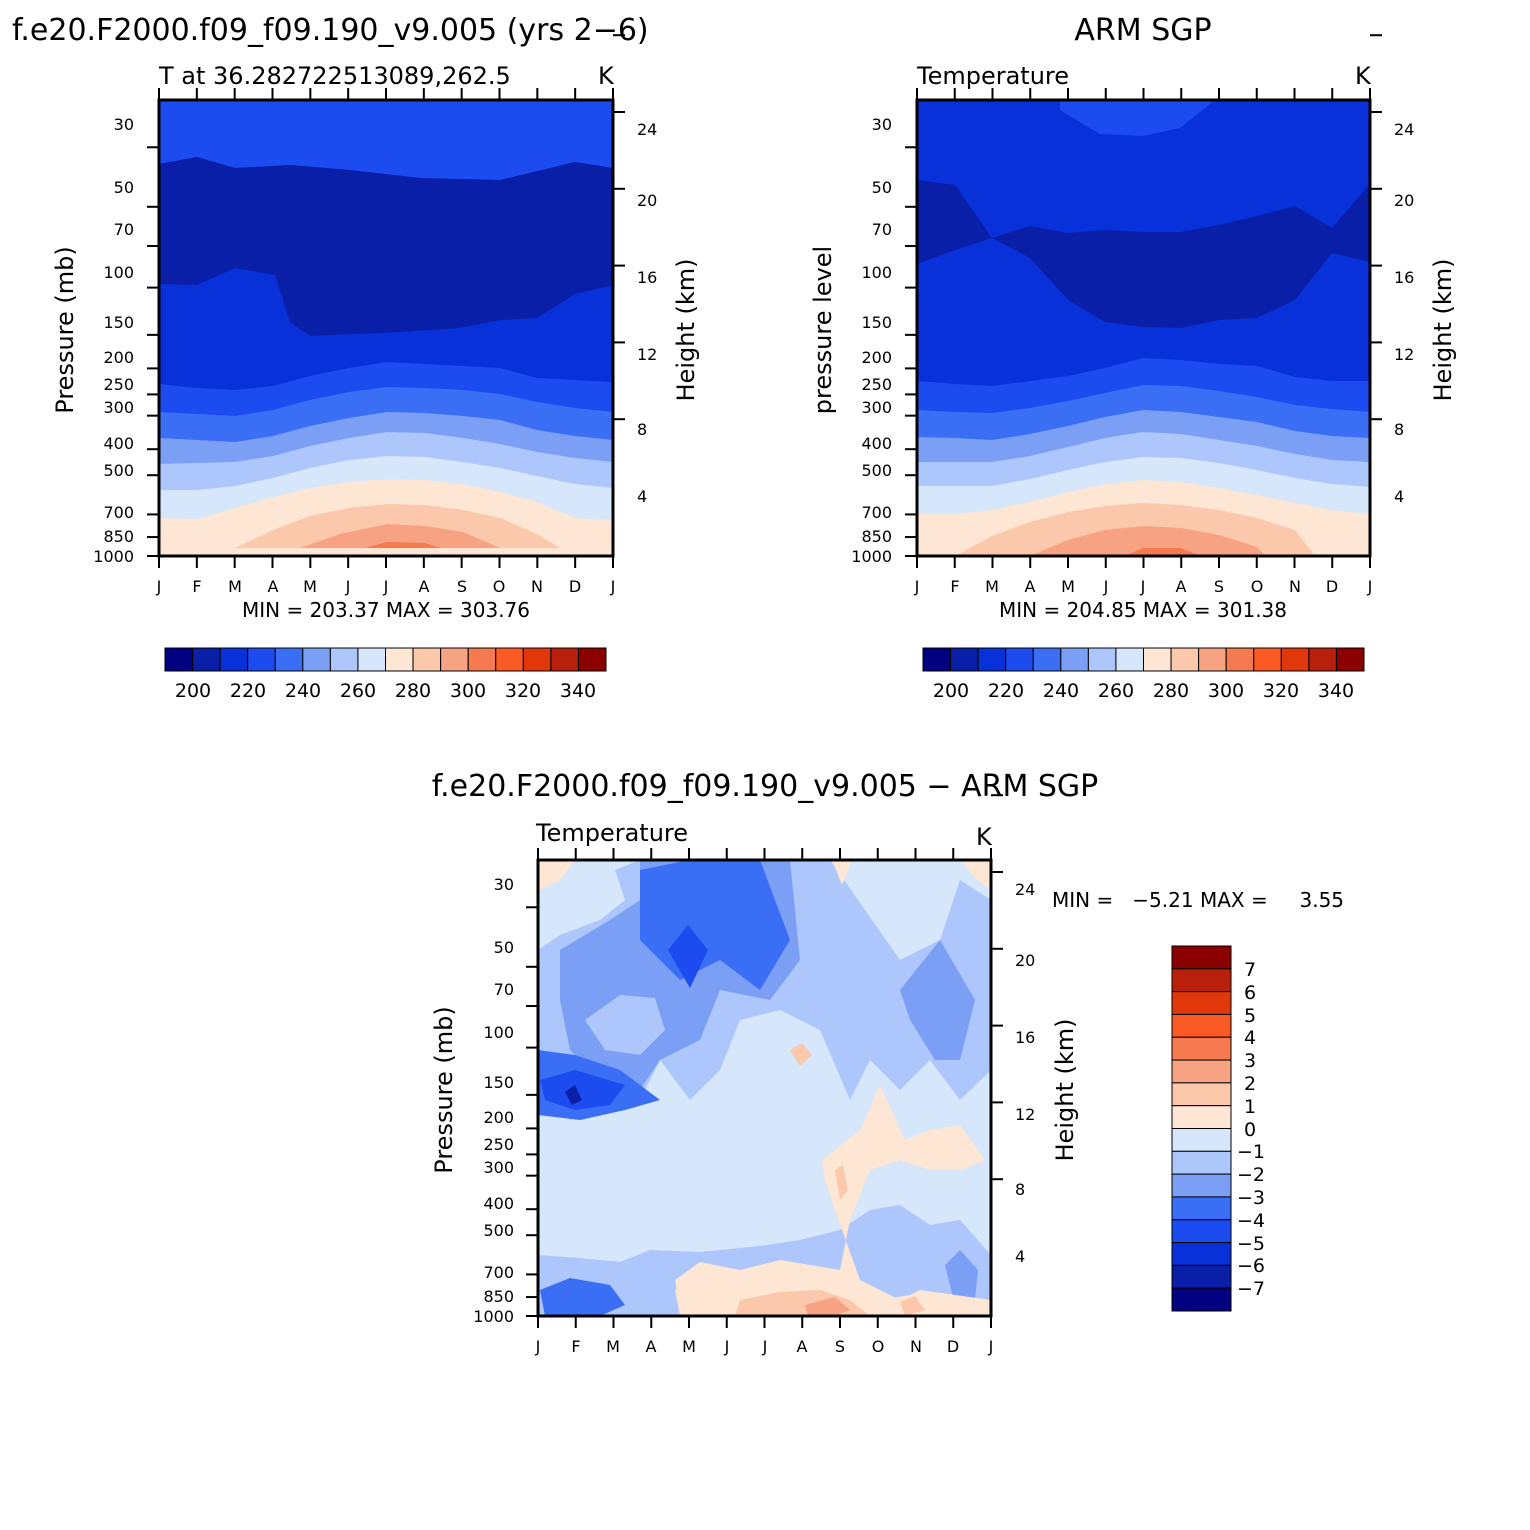 This screenshot has width=1530, height=1530. I want to click on y-tick-label: 250, so click(498, 1144).